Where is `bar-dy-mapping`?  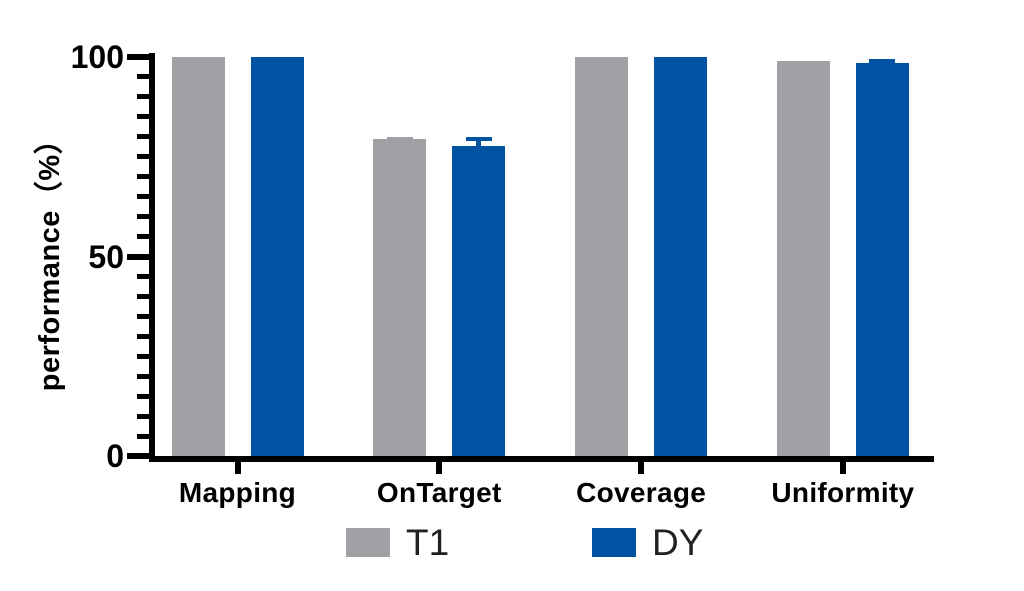
bar-dy-mapping is located at coordinates (277, 256).